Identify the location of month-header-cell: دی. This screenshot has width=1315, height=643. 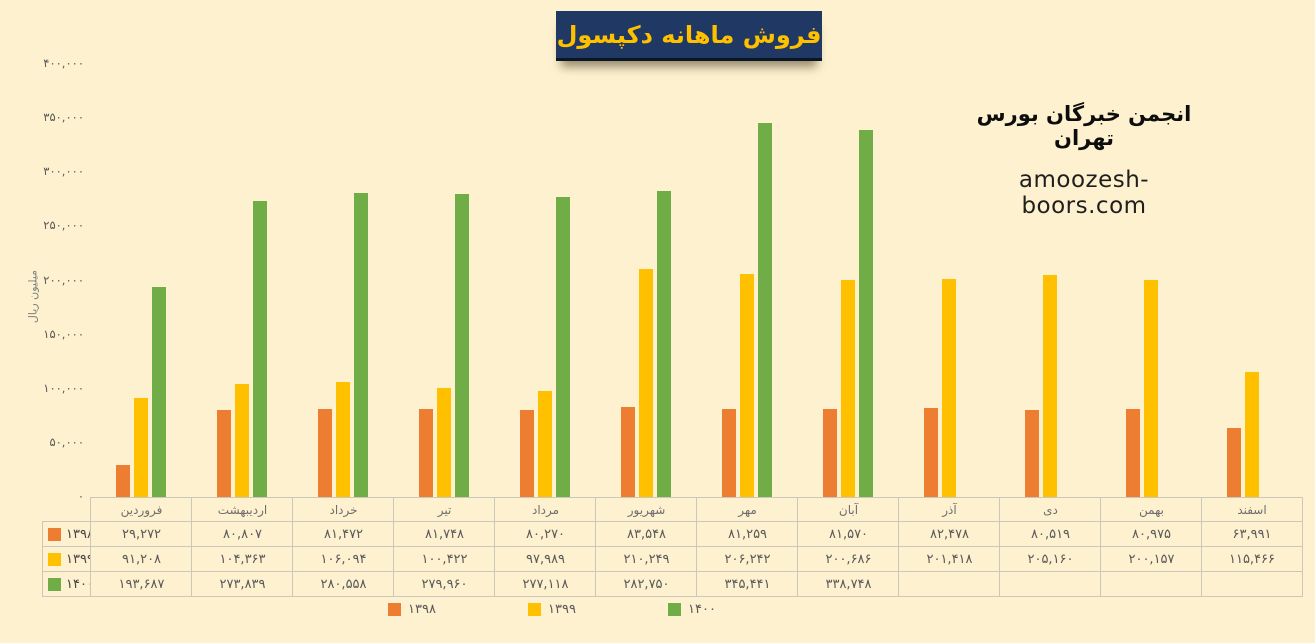
(1050, 509).